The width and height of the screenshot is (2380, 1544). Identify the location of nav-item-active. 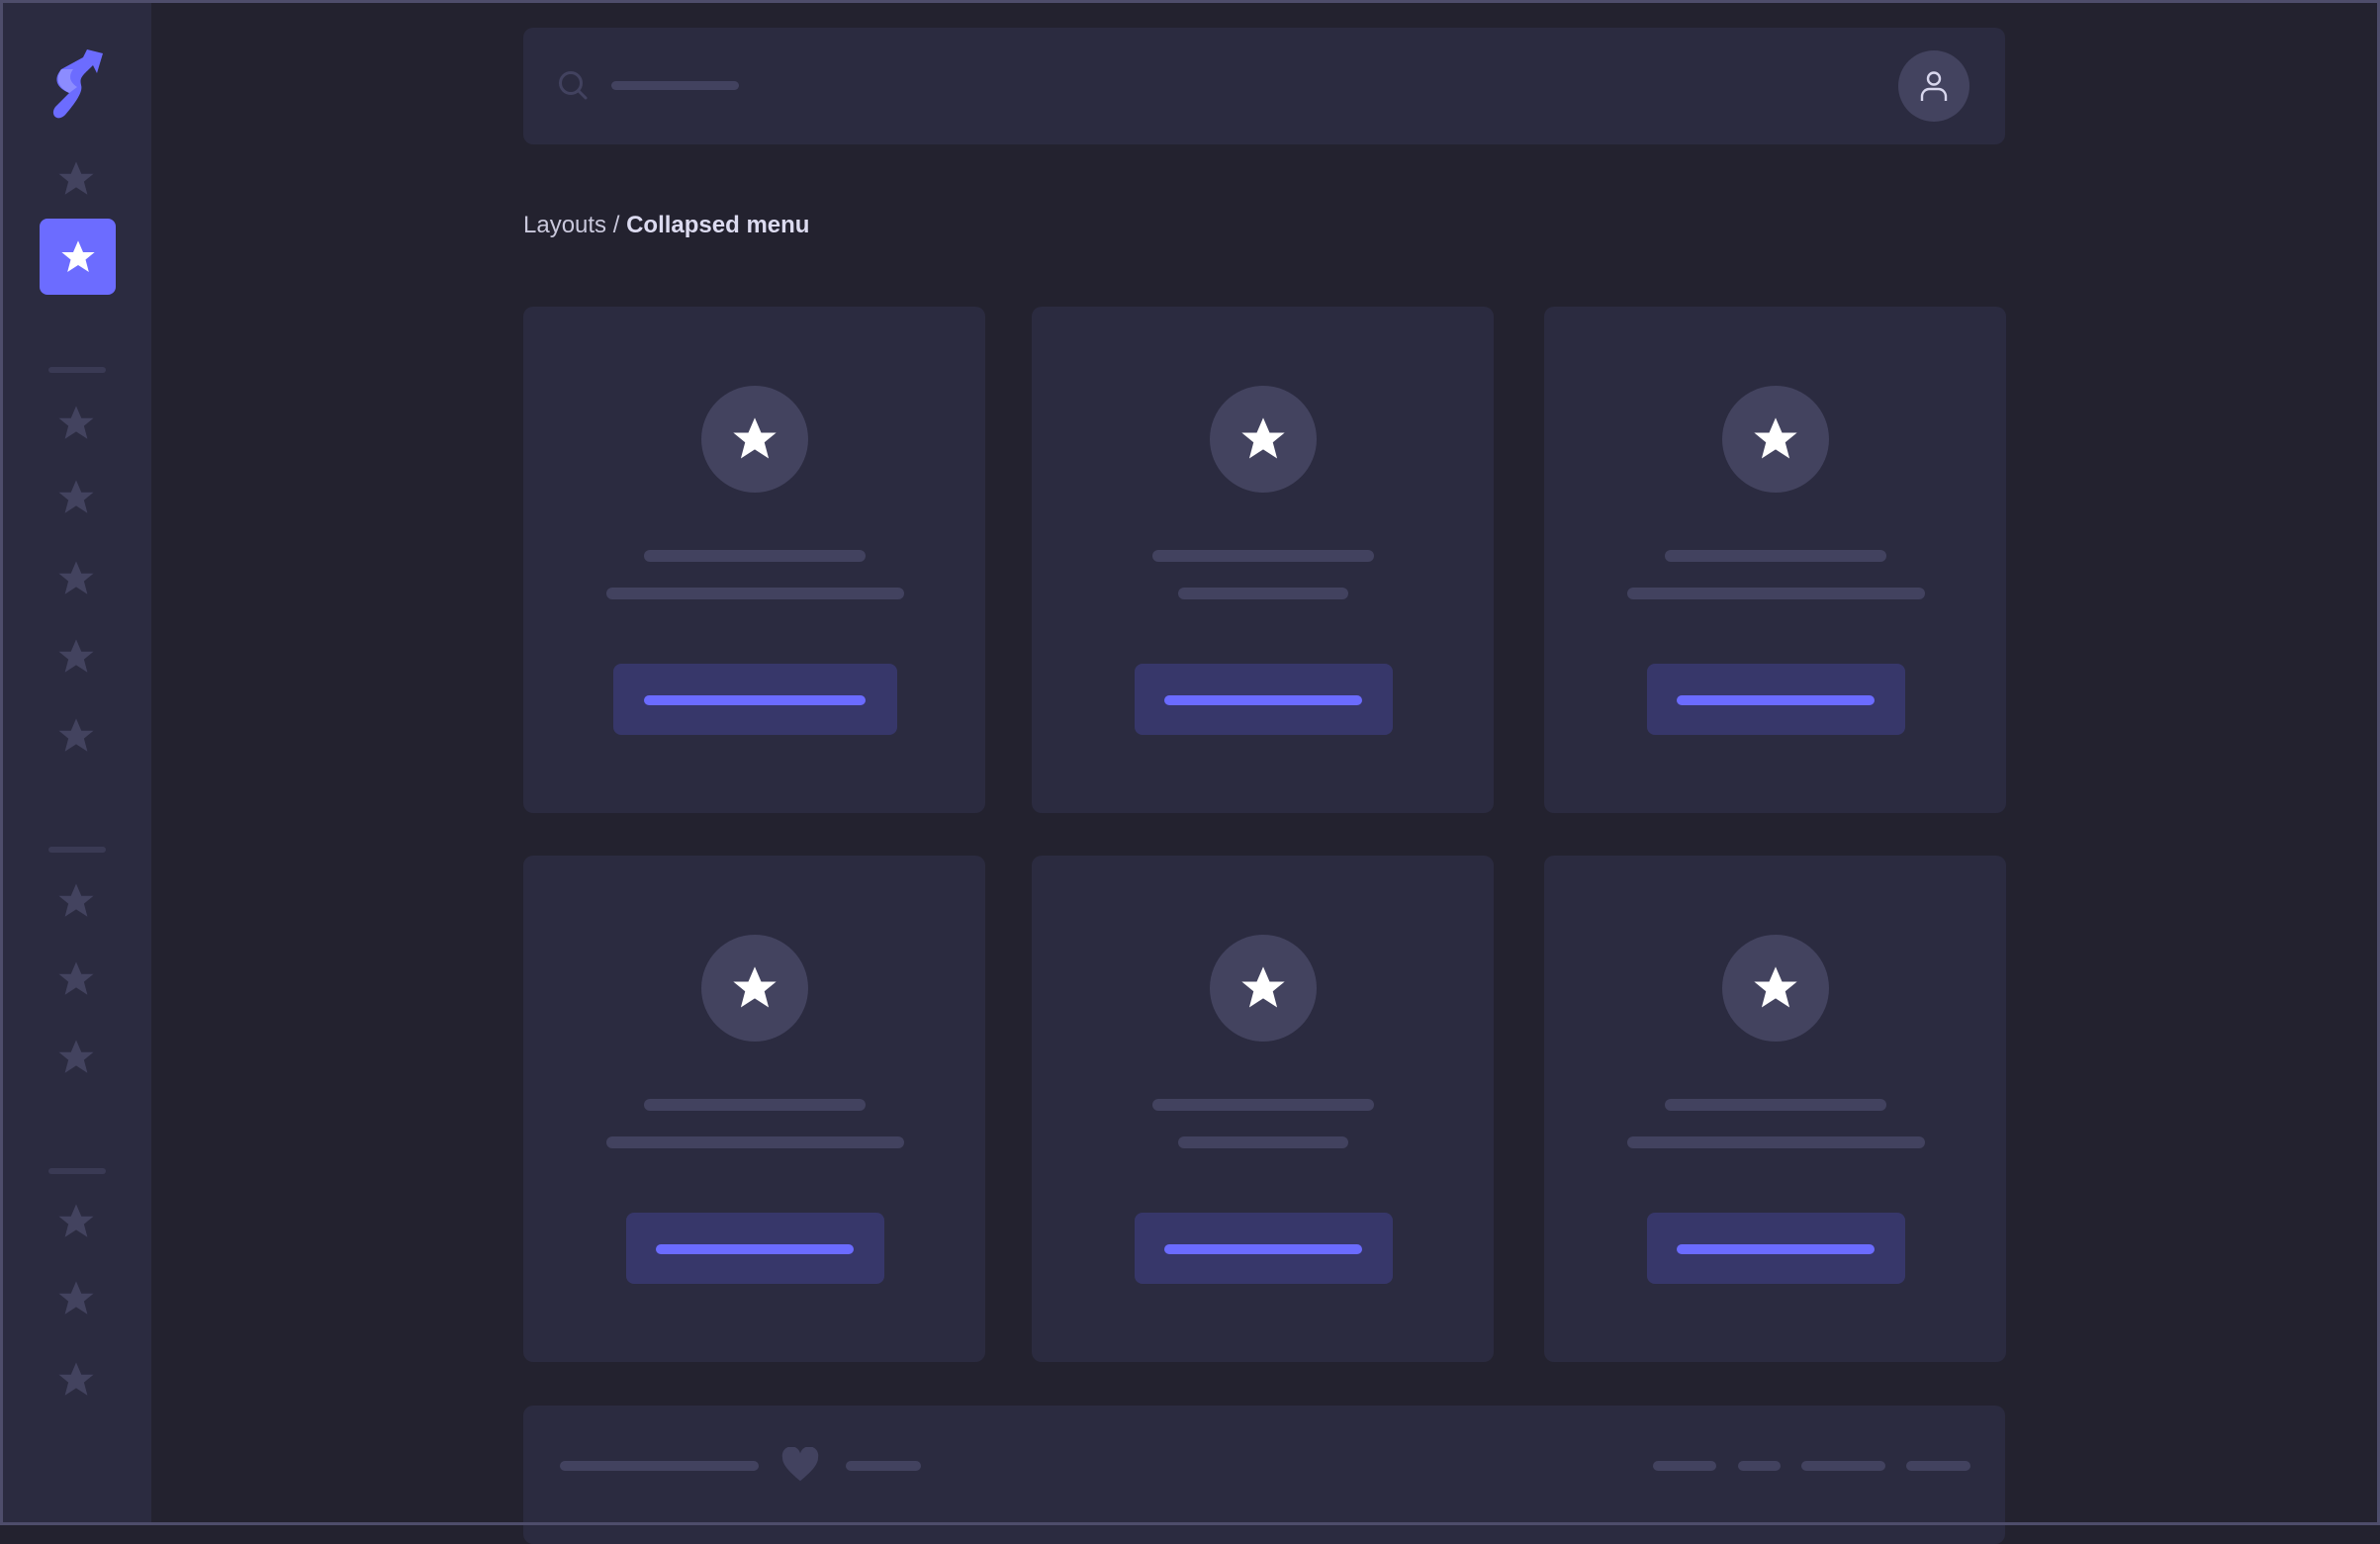
(78, 257).